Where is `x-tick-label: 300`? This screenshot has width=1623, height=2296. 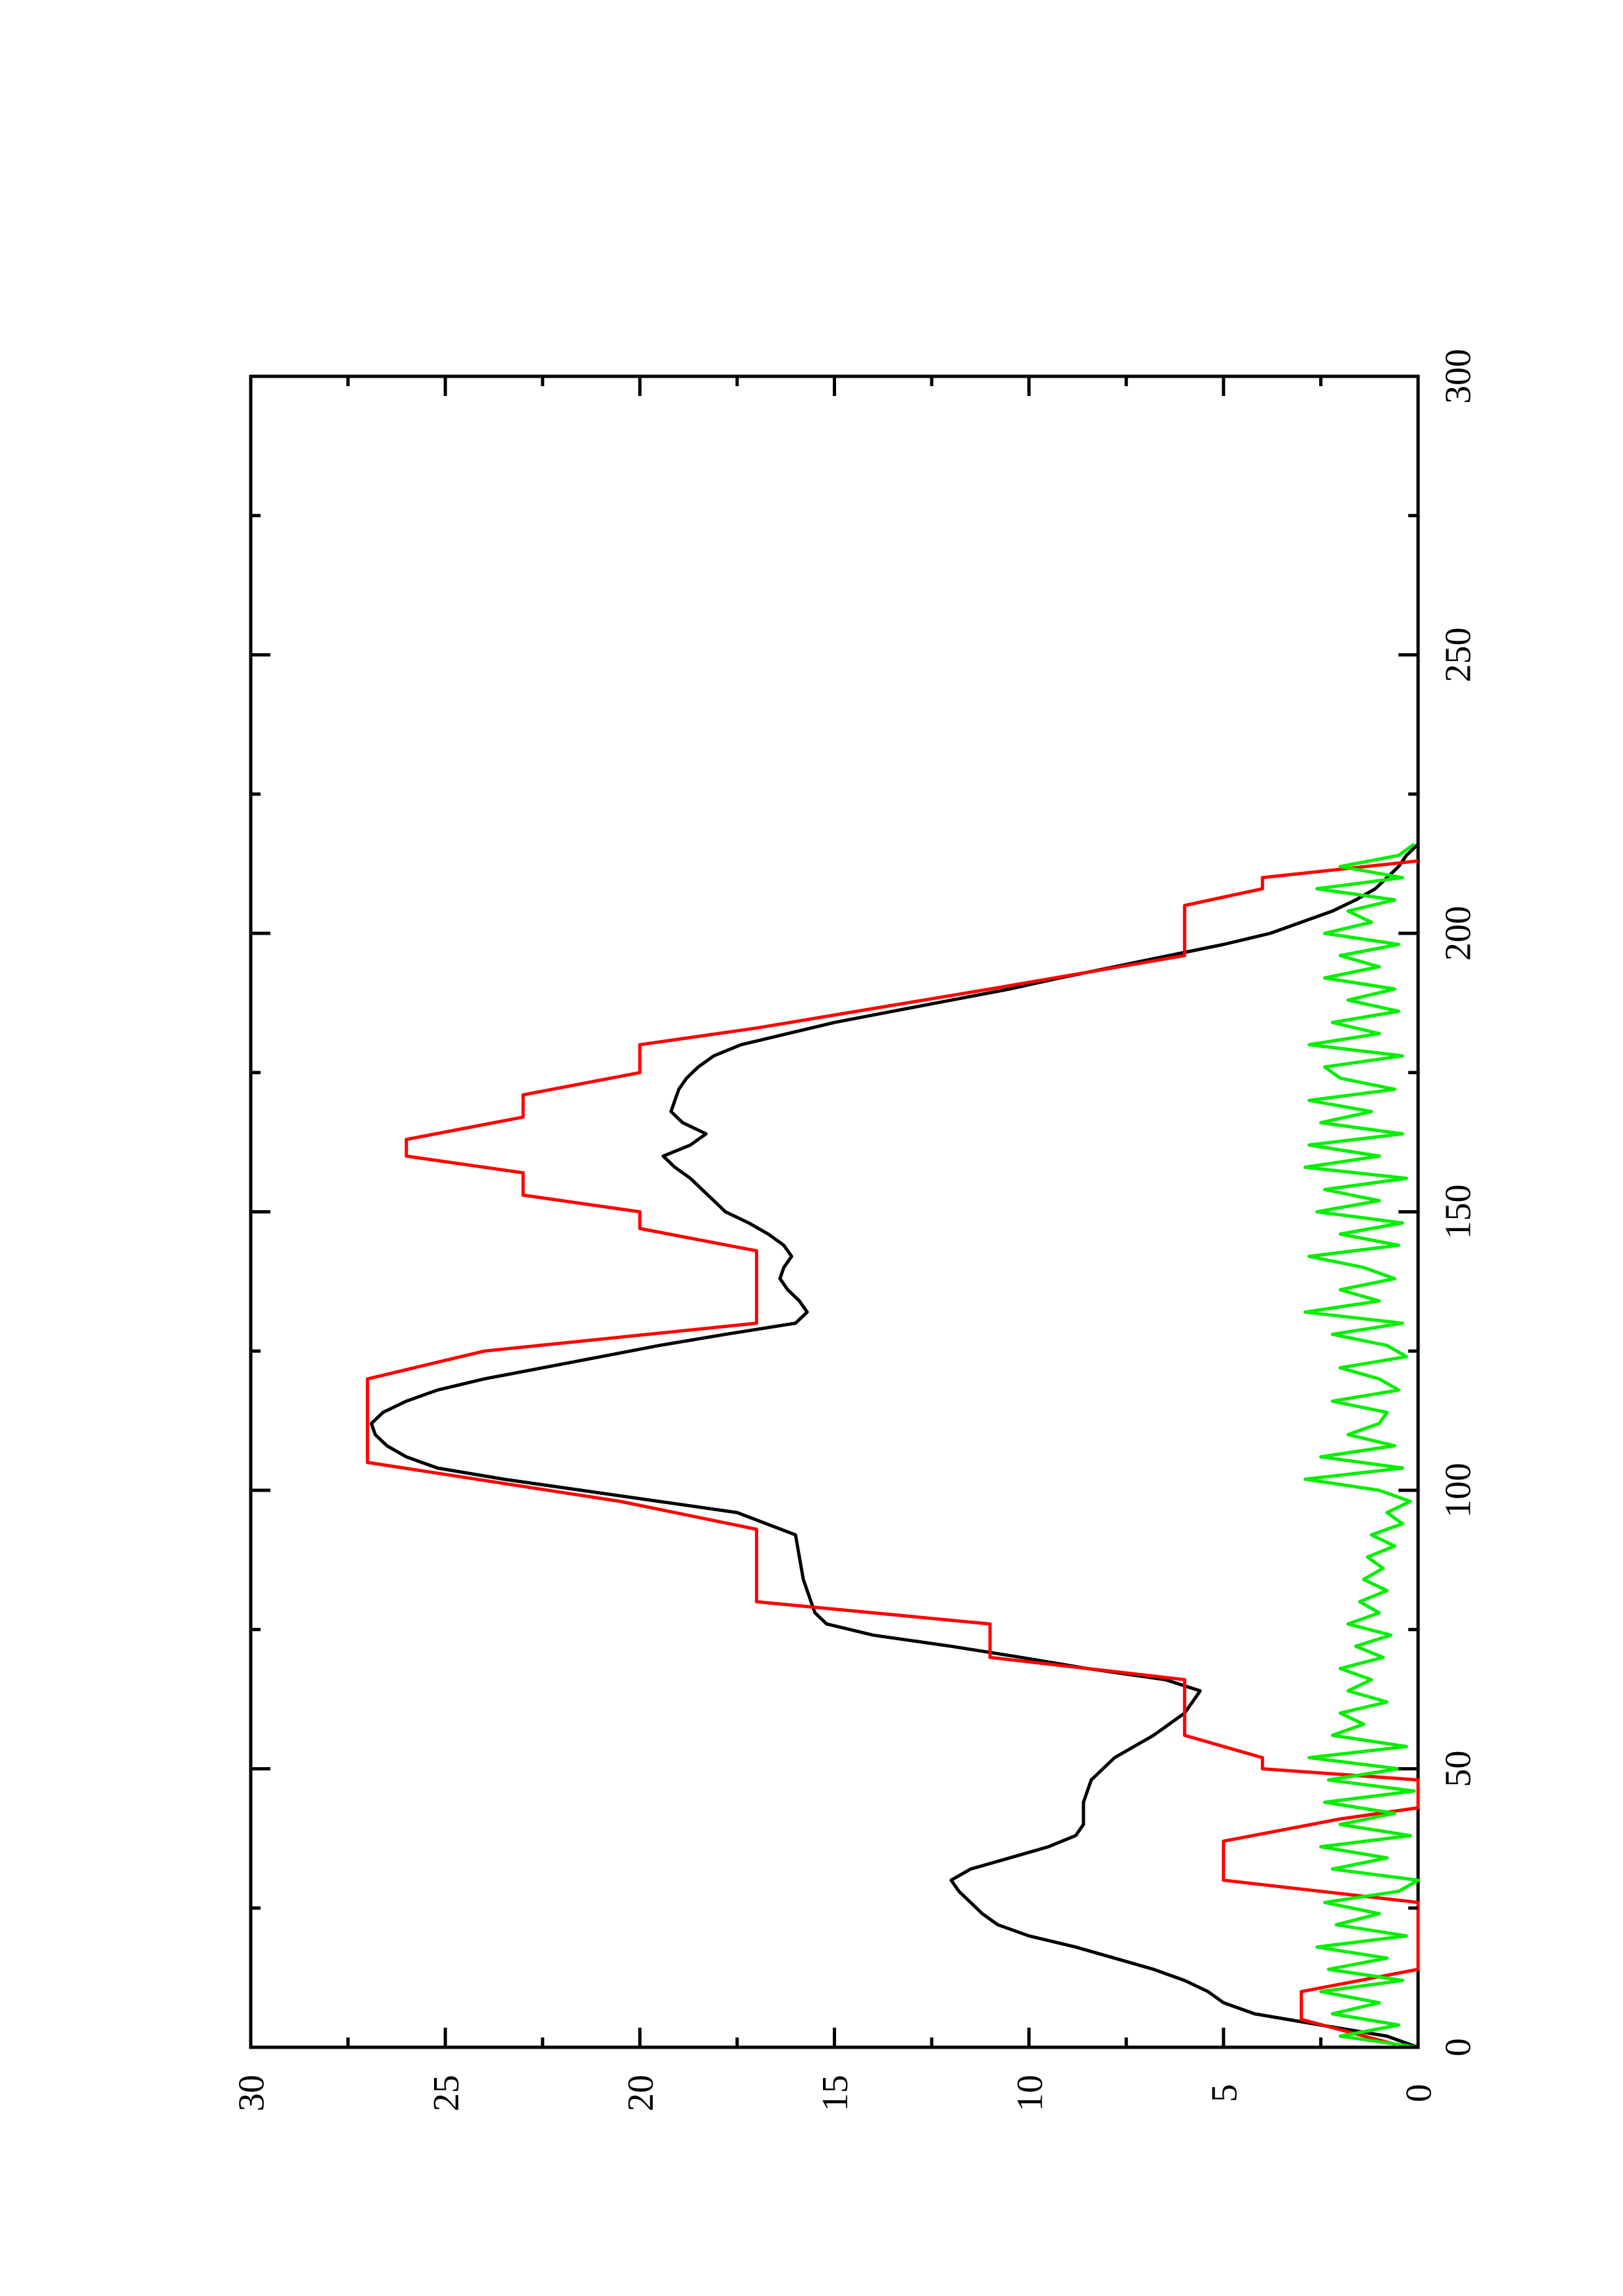
x-tick-label: 300 is located at coordinates (1458, 376).